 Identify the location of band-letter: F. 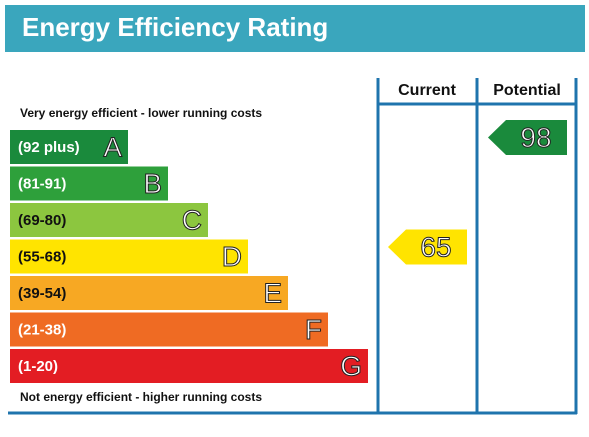
(313, 329).